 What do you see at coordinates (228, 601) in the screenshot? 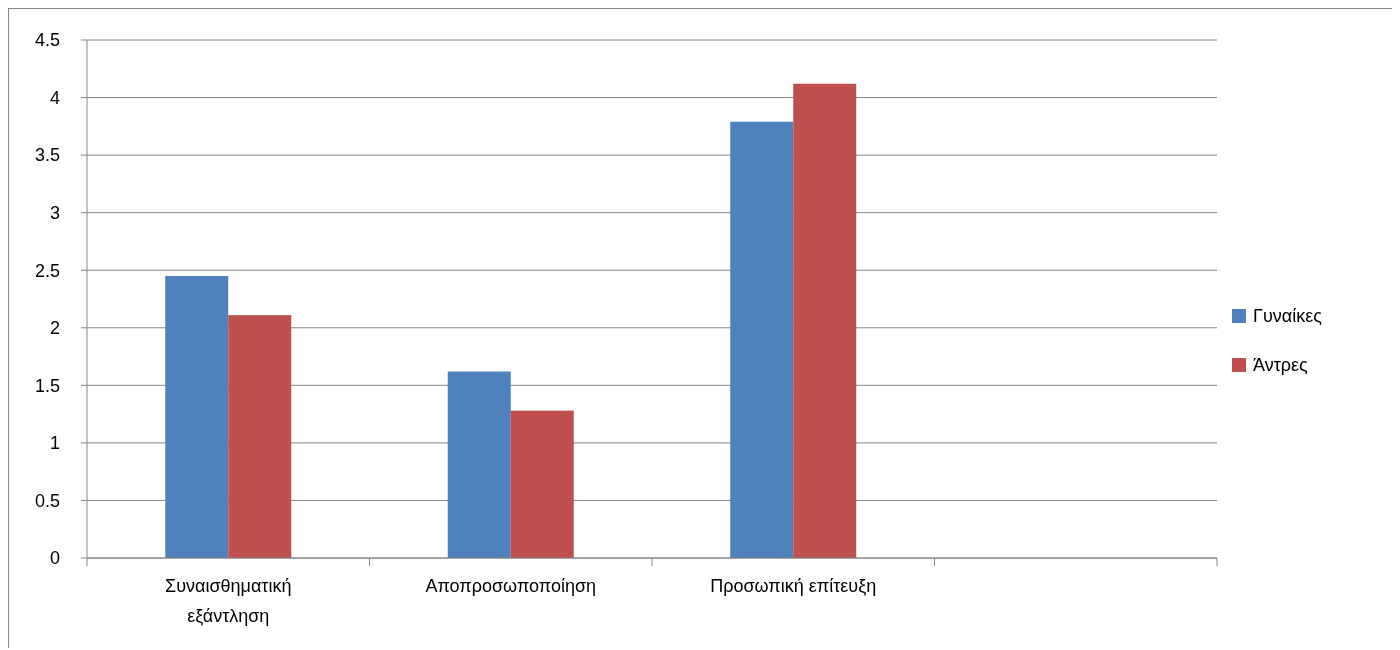
I see `x-tick-label: Συναισθηματική εξάντληση` at bounding box center [228, 601].